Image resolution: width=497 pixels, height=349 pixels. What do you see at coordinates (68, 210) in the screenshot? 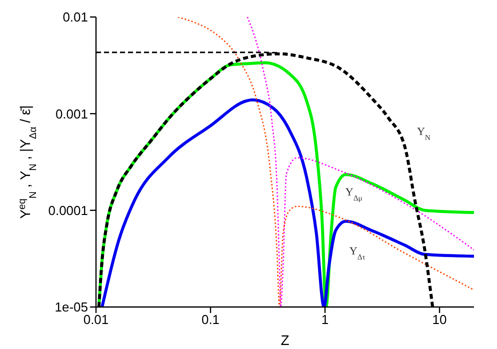
I see `y-tick-label: 0.0001` at bounding box center [68, 210].